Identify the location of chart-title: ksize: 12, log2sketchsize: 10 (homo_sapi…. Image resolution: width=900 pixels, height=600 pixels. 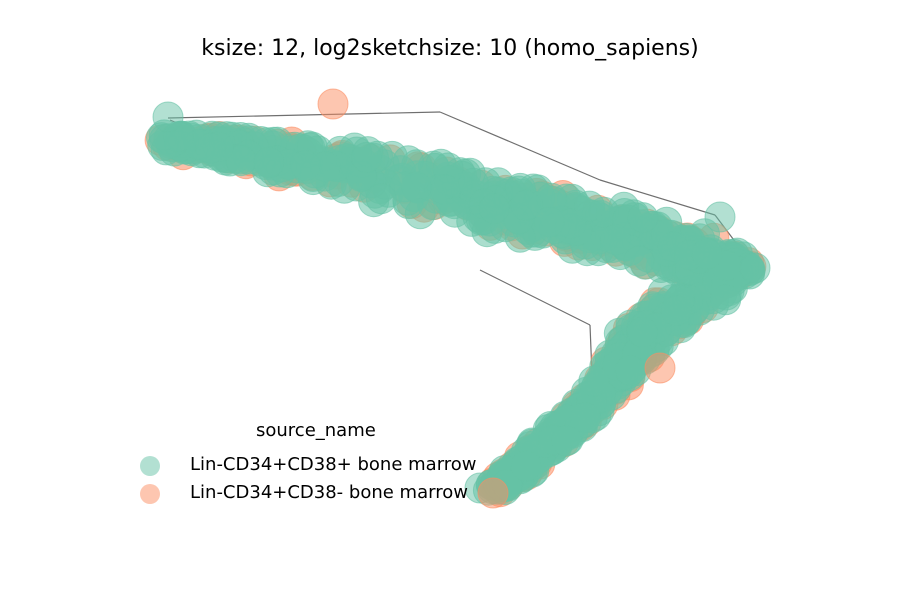
(450, 48).